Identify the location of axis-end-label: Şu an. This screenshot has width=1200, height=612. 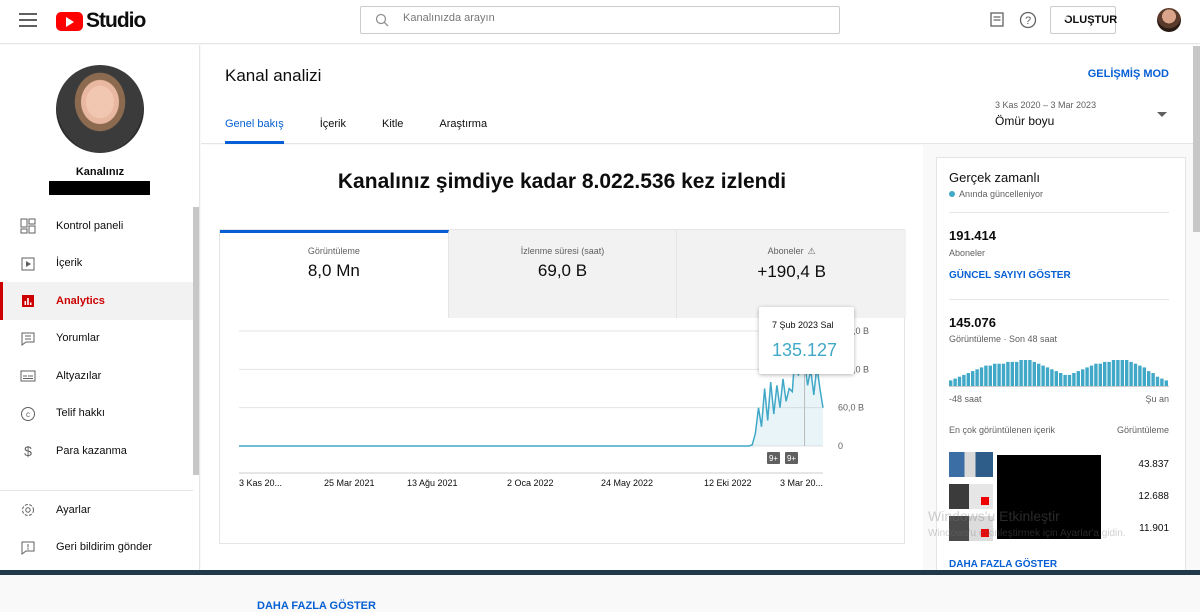
(1157, 399).